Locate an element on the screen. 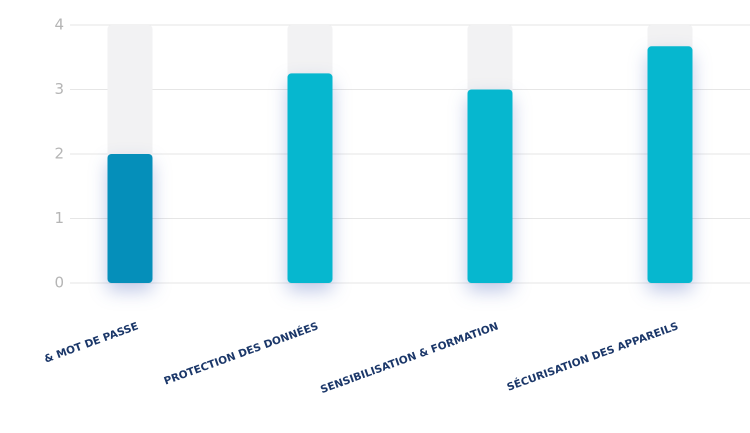 This screenshot has height=433, width=750. x-tick-label: SENSIBILISATION & FORMATION is located at coordinates (409, 358).